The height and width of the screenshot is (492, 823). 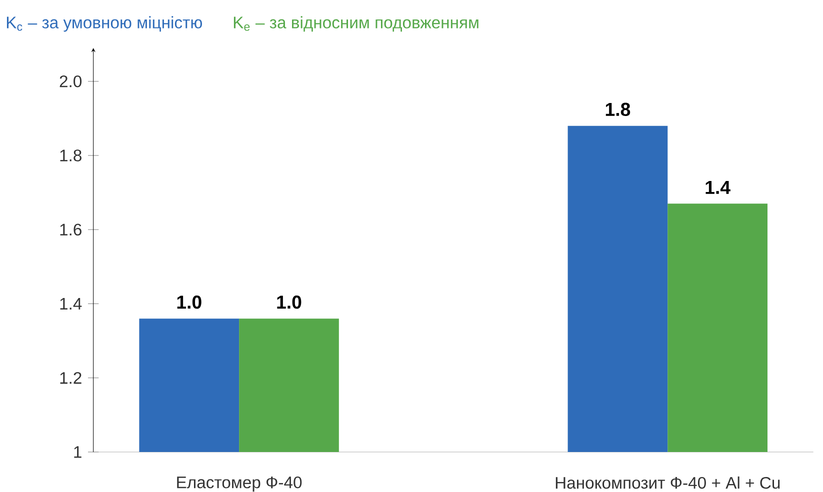 I want to click on x-tick-label: Нанокомпозит Ф-40 + Al + Cu, so click(x=668, y=482).